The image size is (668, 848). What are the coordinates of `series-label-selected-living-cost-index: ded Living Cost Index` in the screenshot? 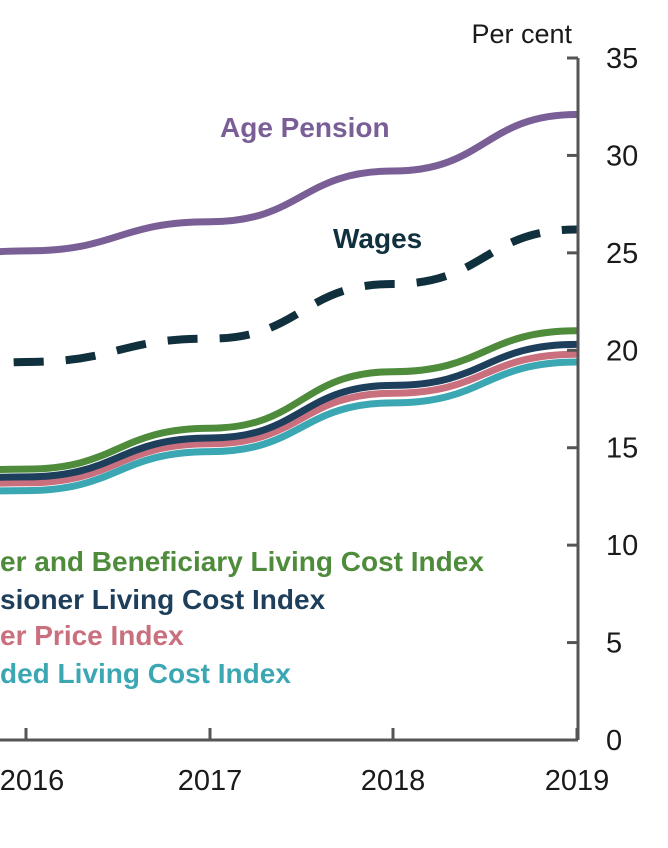 It's located at (145, 673).